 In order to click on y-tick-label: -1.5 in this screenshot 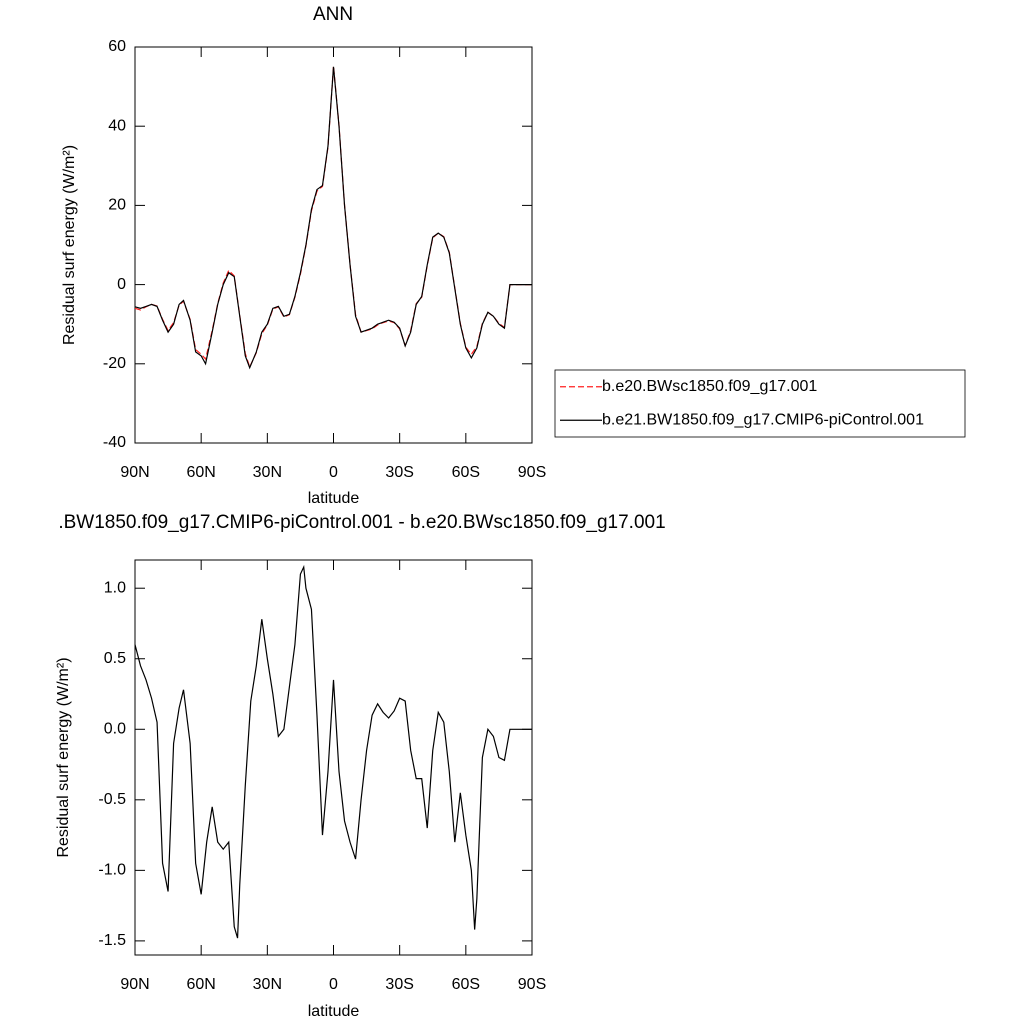, I will do `click(112, 940)`.